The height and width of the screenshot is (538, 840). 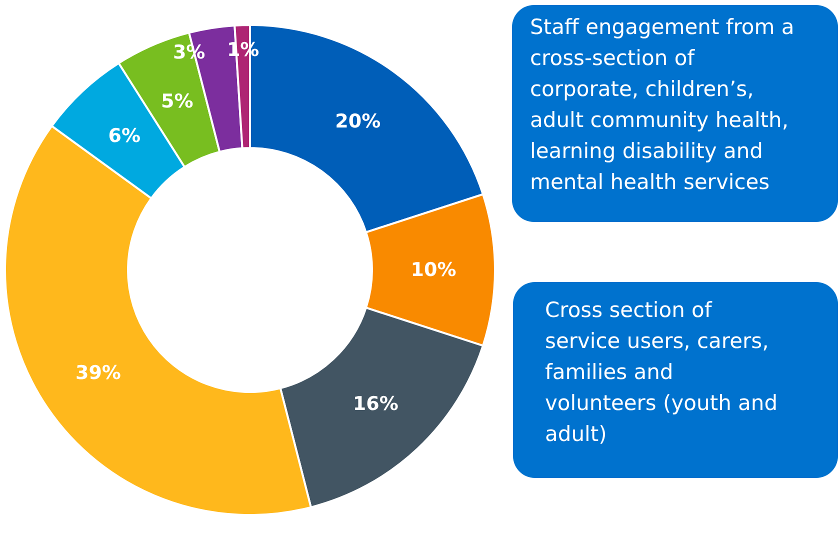 What do you see at coordinates (177, 101) in the screenshot?
I see `data-label: 5%` at bounding box center [177, 101].